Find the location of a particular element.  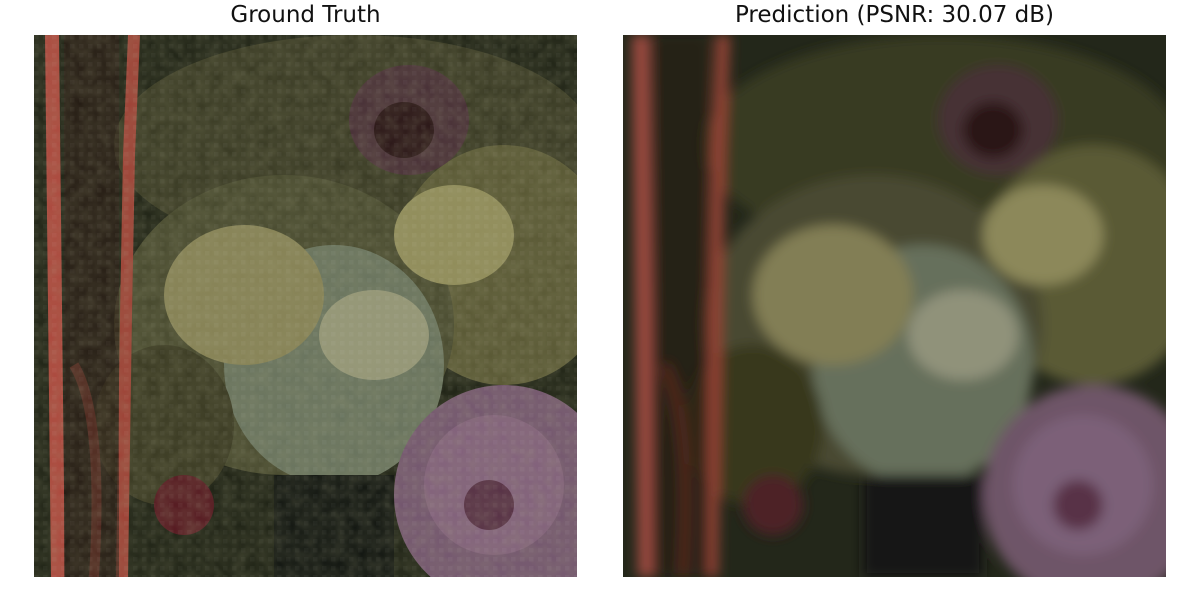

ground-truth-title: Ground Truth is located at coordinates (305, 15).